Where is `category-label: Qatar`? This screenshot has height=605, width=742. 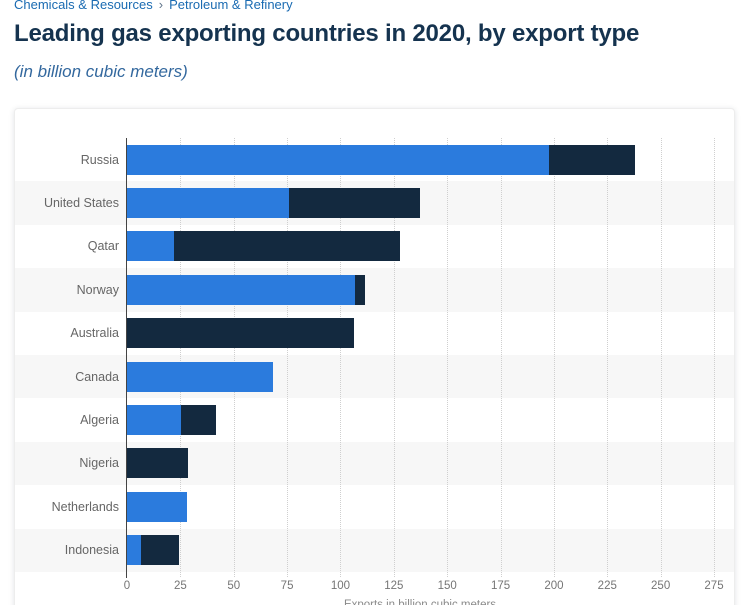
category-label: Qatar is located at coordinates (103, 246).